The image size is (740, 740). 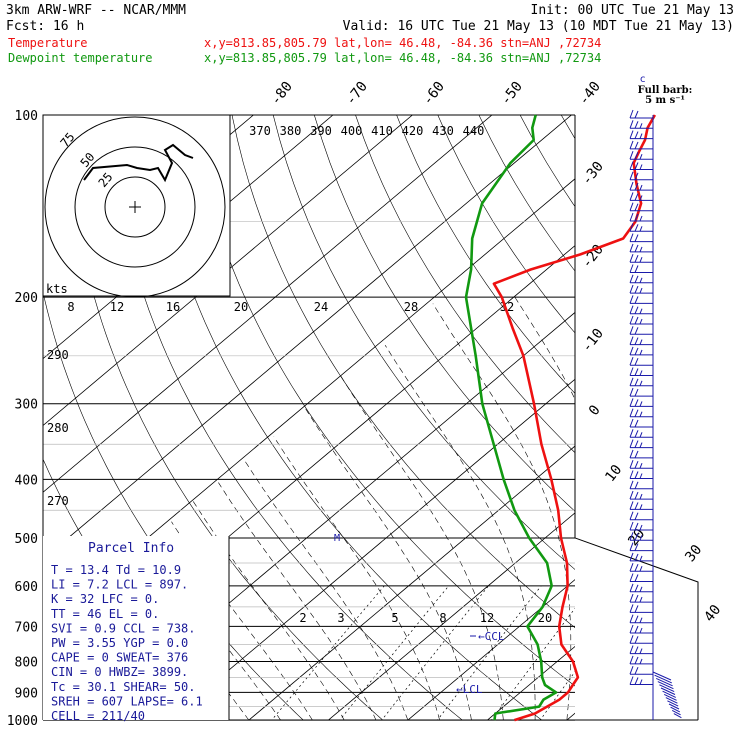 What do you see at coordinates (80, 58) in the screenshot?
I see `dewpoint-legend: Dewpoint temperature` at bounding box center [80, 58].